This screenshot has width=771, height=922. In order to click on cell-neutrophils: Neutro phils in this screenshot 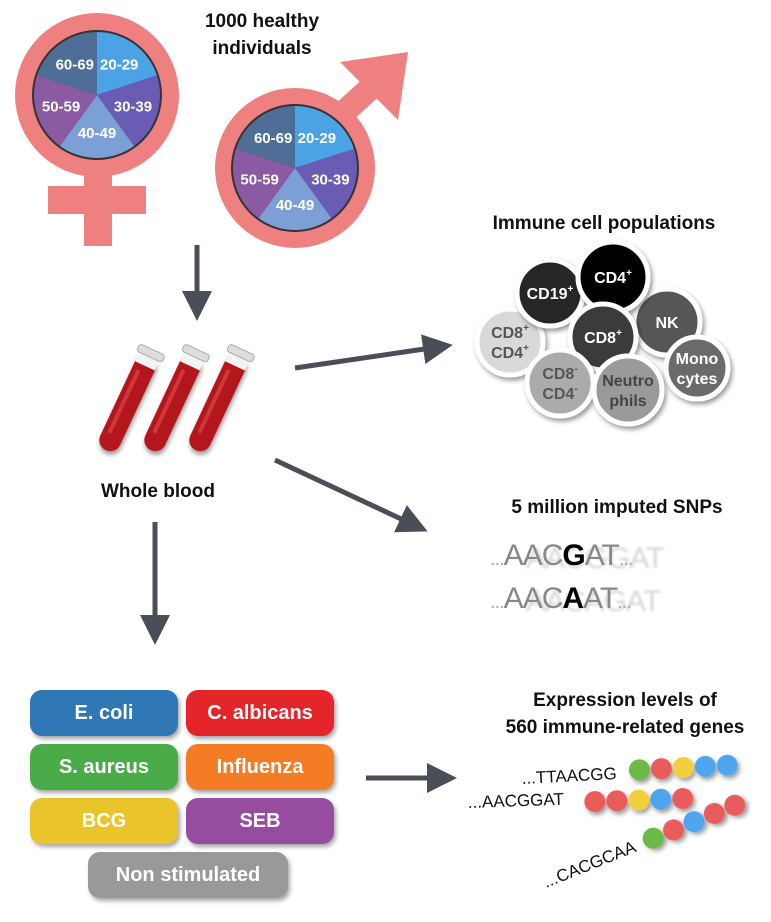, I will do `click(628, 390)`.